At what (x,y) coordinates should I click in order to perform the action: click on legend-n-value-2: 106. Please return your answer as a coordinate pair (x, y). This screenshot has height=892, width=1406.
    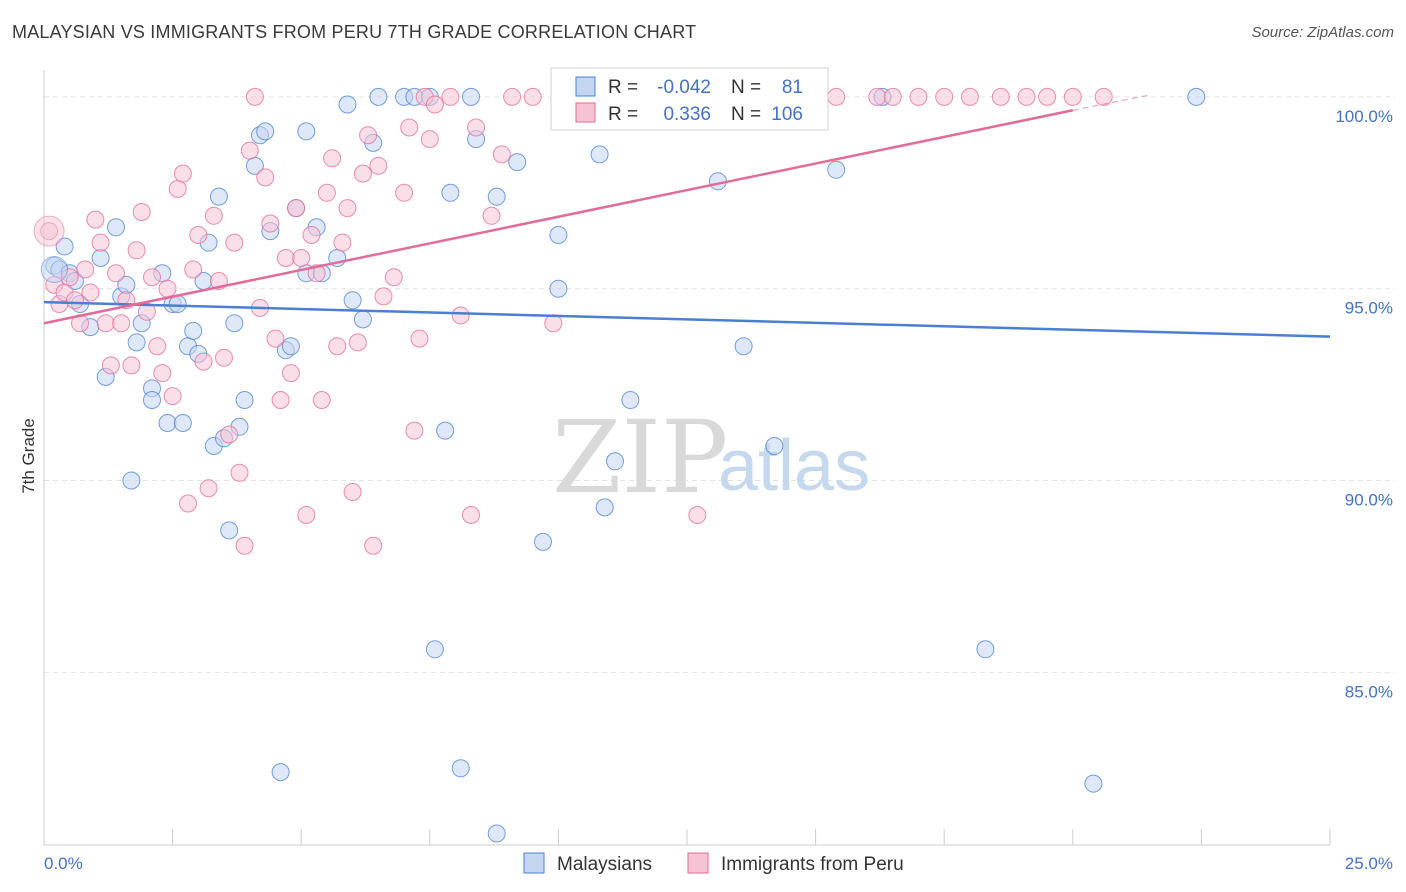
    Looking at the image, I should click on (787, 114).